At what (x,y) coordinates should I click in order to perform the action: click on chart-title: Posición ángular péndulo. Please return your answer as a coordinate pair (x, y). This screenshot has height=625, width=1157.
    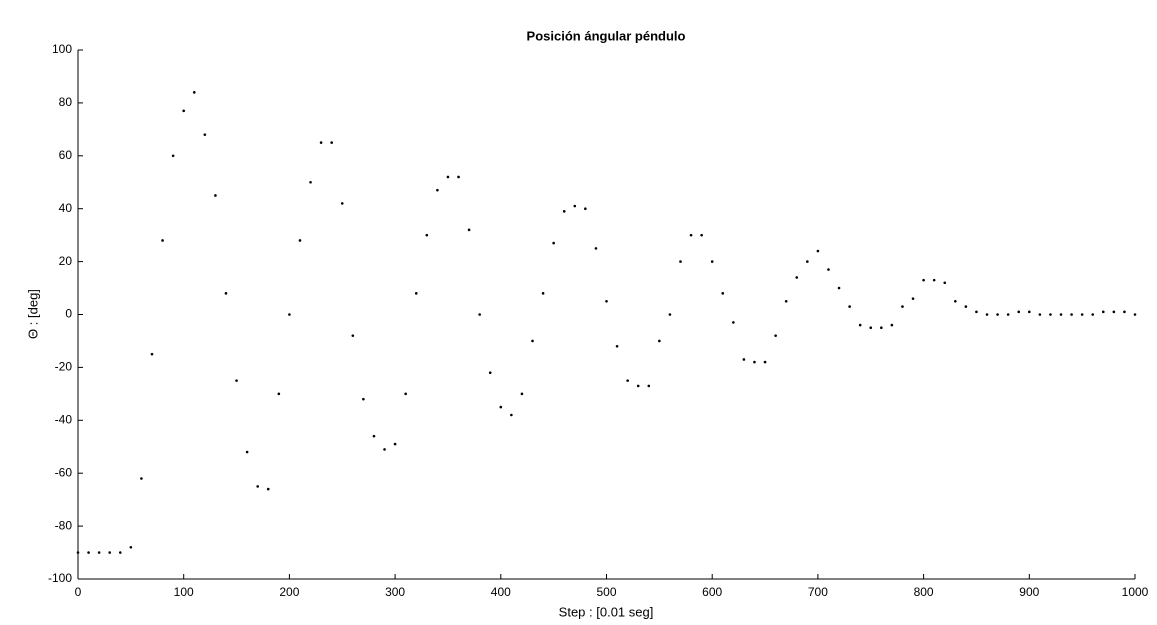
    Looking at the image, I should click on (606, 35).